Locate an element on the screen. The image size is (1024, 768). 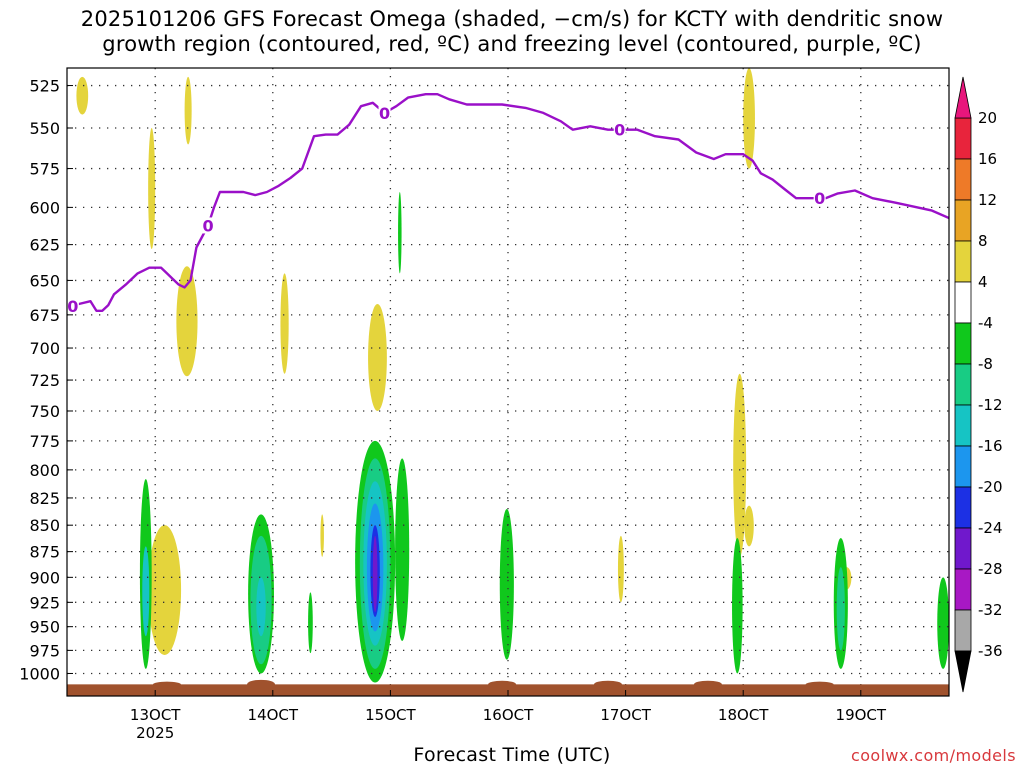
colorbar-level-label: 12 is located at coordinates (987, 200).